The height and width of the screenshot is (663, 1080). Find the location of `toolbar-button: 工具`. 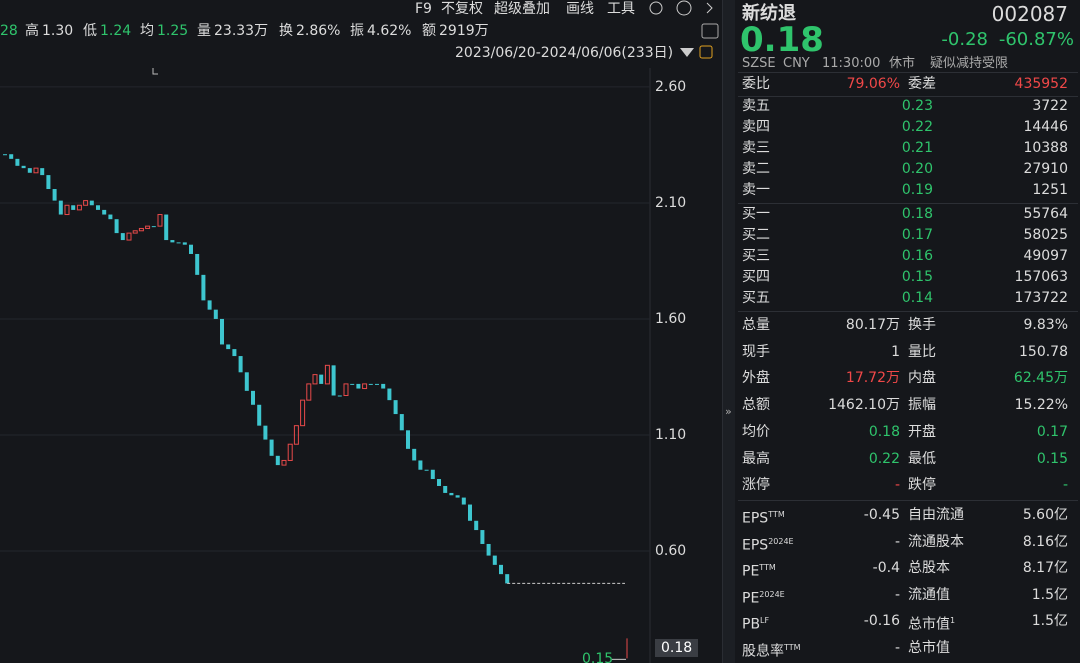

toolbar-button: 工具 is located at coordinates (621, 9).